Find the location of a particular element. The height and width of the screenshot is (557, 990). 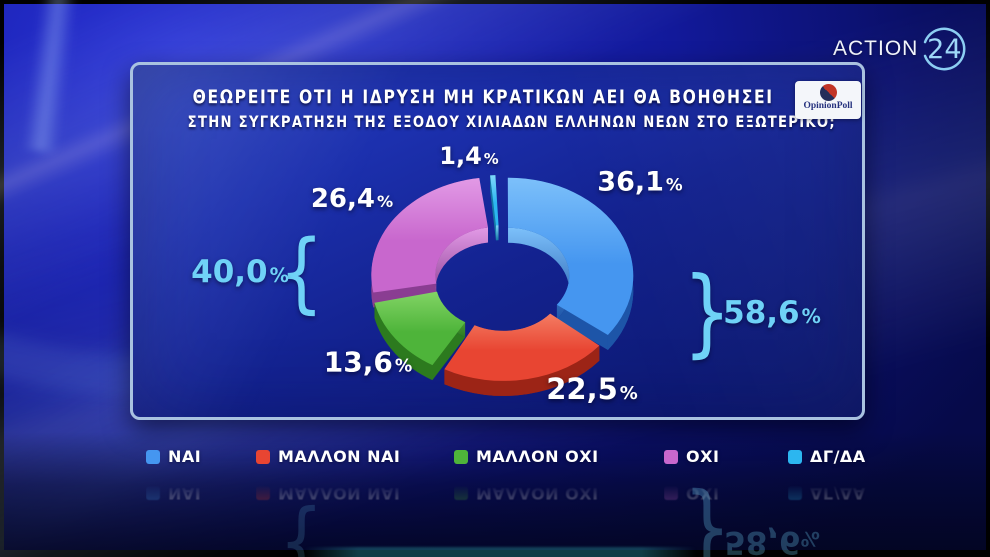

channel-logo-number: 24 is located at coordinates (944, 49).